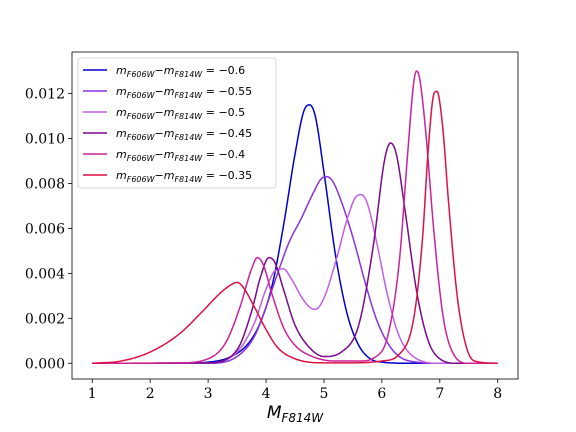 The width and height of the screenshot is (576, 432). I want to click on legend-label: mF606W−mF814W = −0.45, so click(184, 134).